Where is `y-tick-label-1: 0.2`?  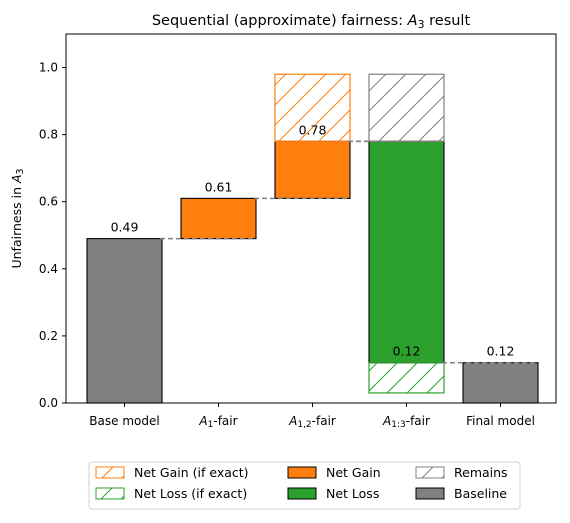 y-tick-label-1: 0.2 is located at coordinates (48, 336).